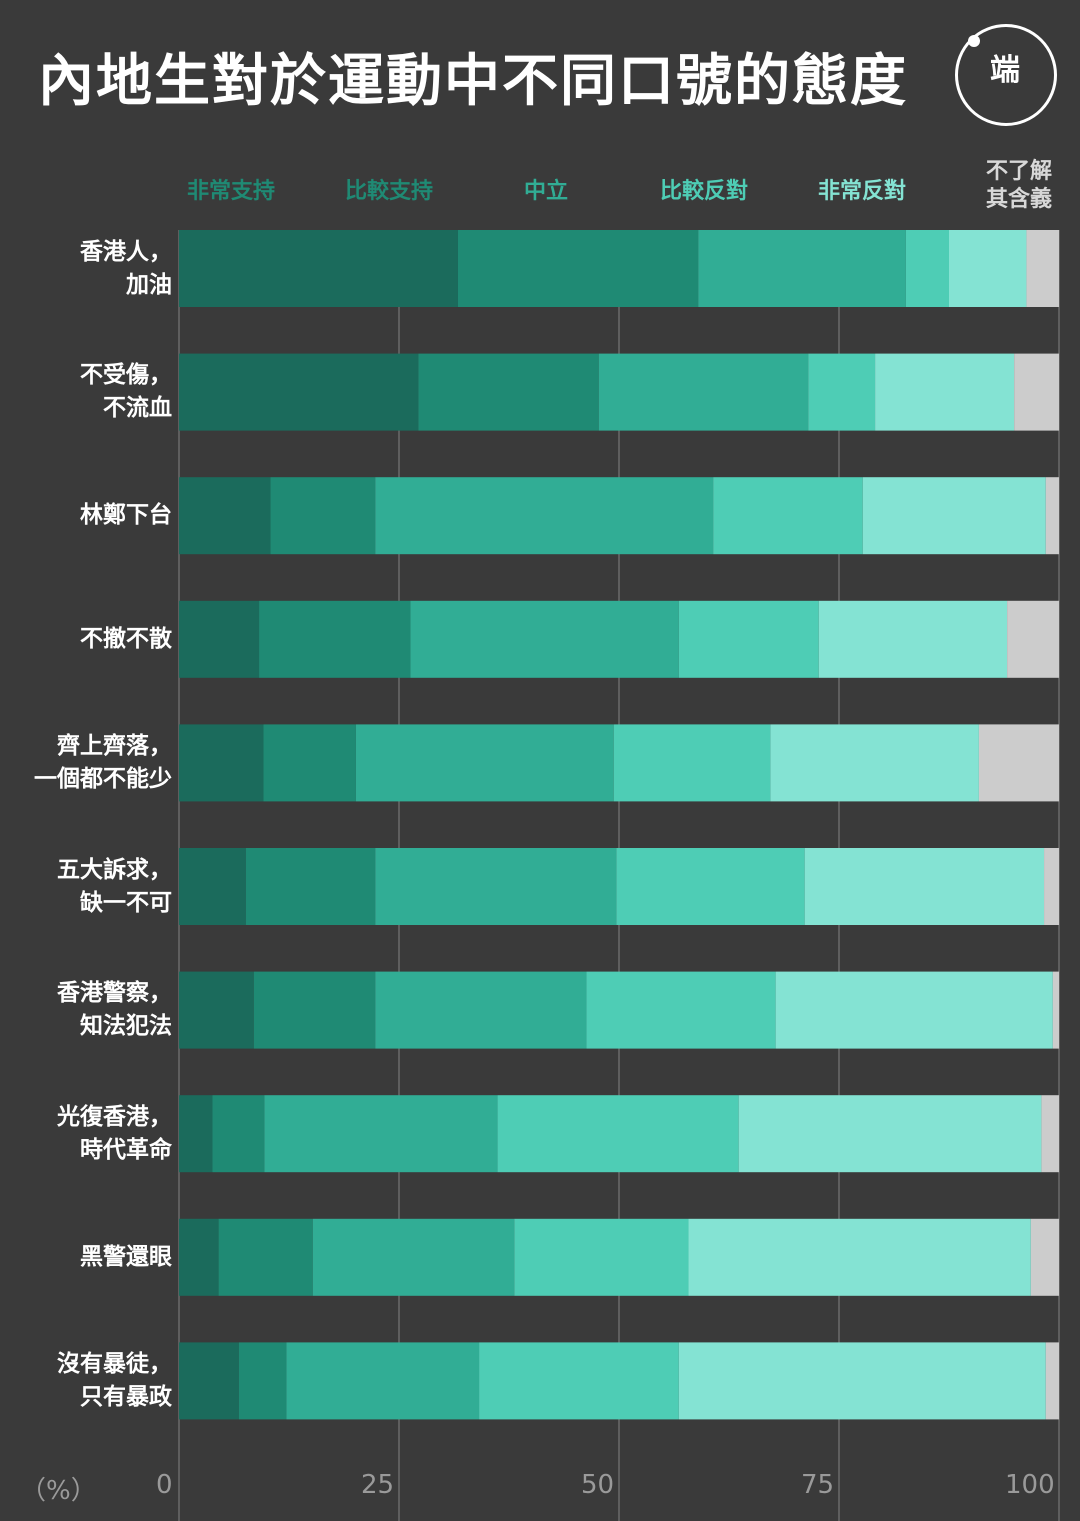 The height and width of the screenshot is (1521, 1080). I want to click on row-label-line: 不撤不散, so click(126, 638).